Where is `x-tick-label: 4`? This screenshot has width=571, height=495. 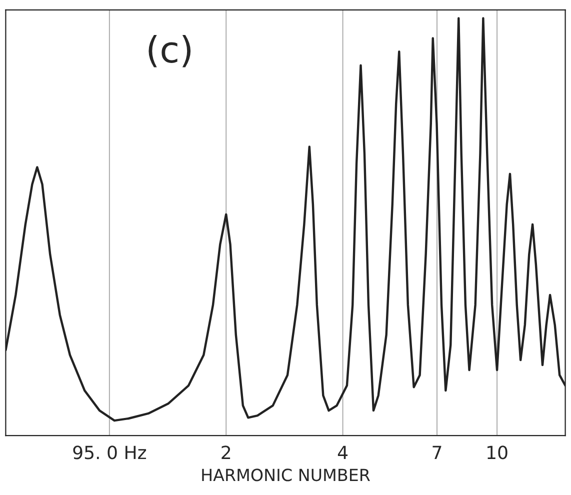
x-tick-label: 4 is located at coordinates (343, 453).